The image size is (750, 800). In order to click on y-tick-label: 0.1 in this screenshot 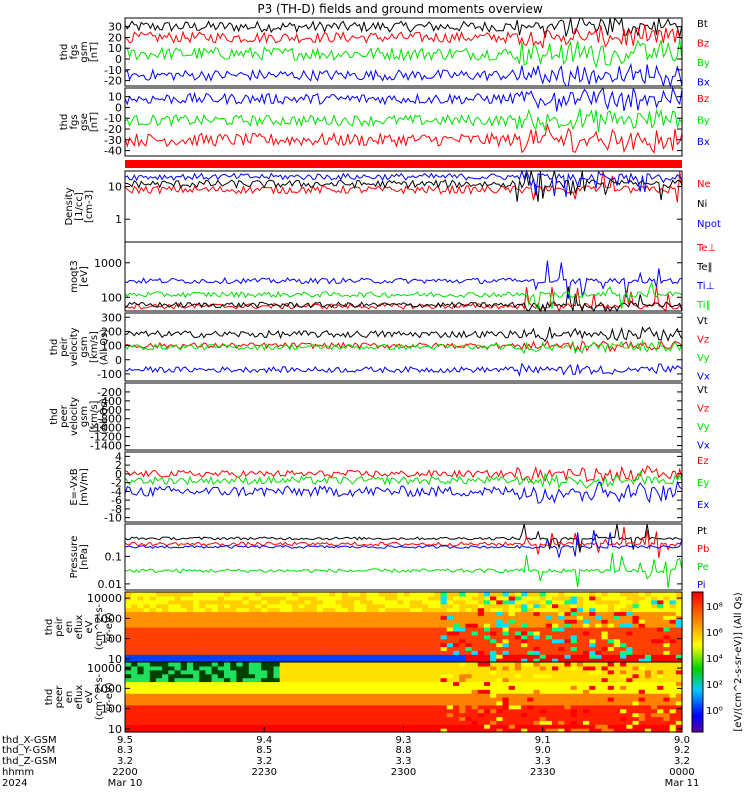, I will do `click(114, 556)`.